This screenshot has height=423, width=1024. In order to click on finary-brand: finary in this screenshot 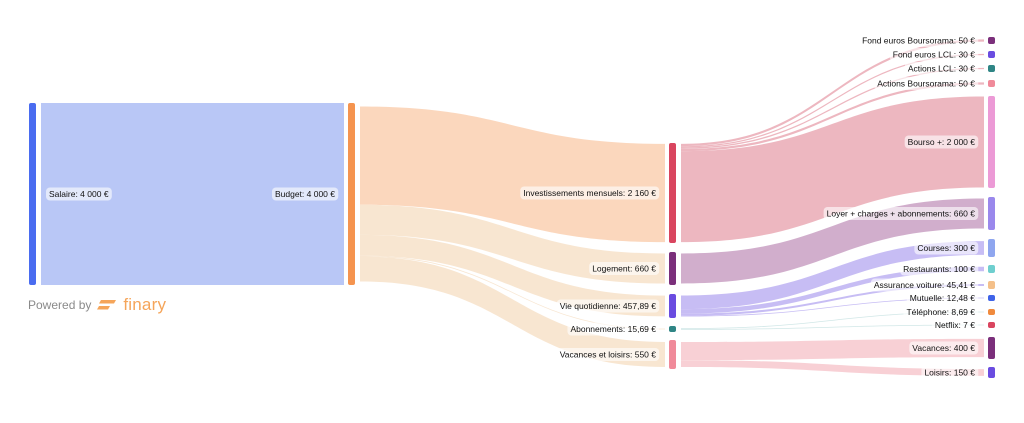, I will do `click(145, 304)`.